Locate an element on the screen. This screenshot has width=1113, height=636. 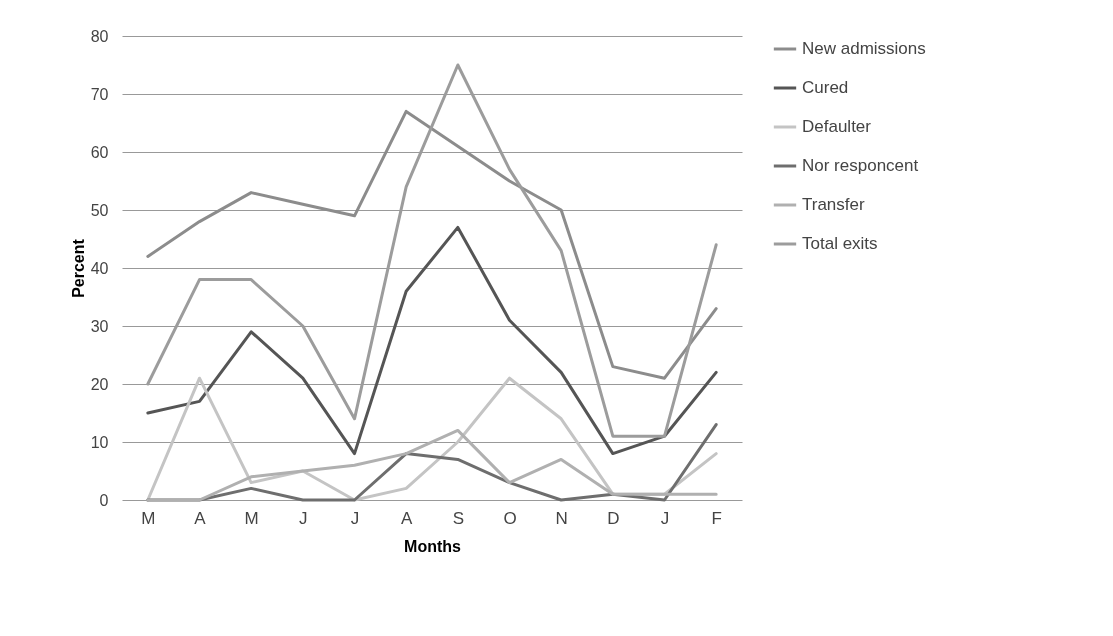
y-tick-label: 70 is located at coordinates (99, 94).